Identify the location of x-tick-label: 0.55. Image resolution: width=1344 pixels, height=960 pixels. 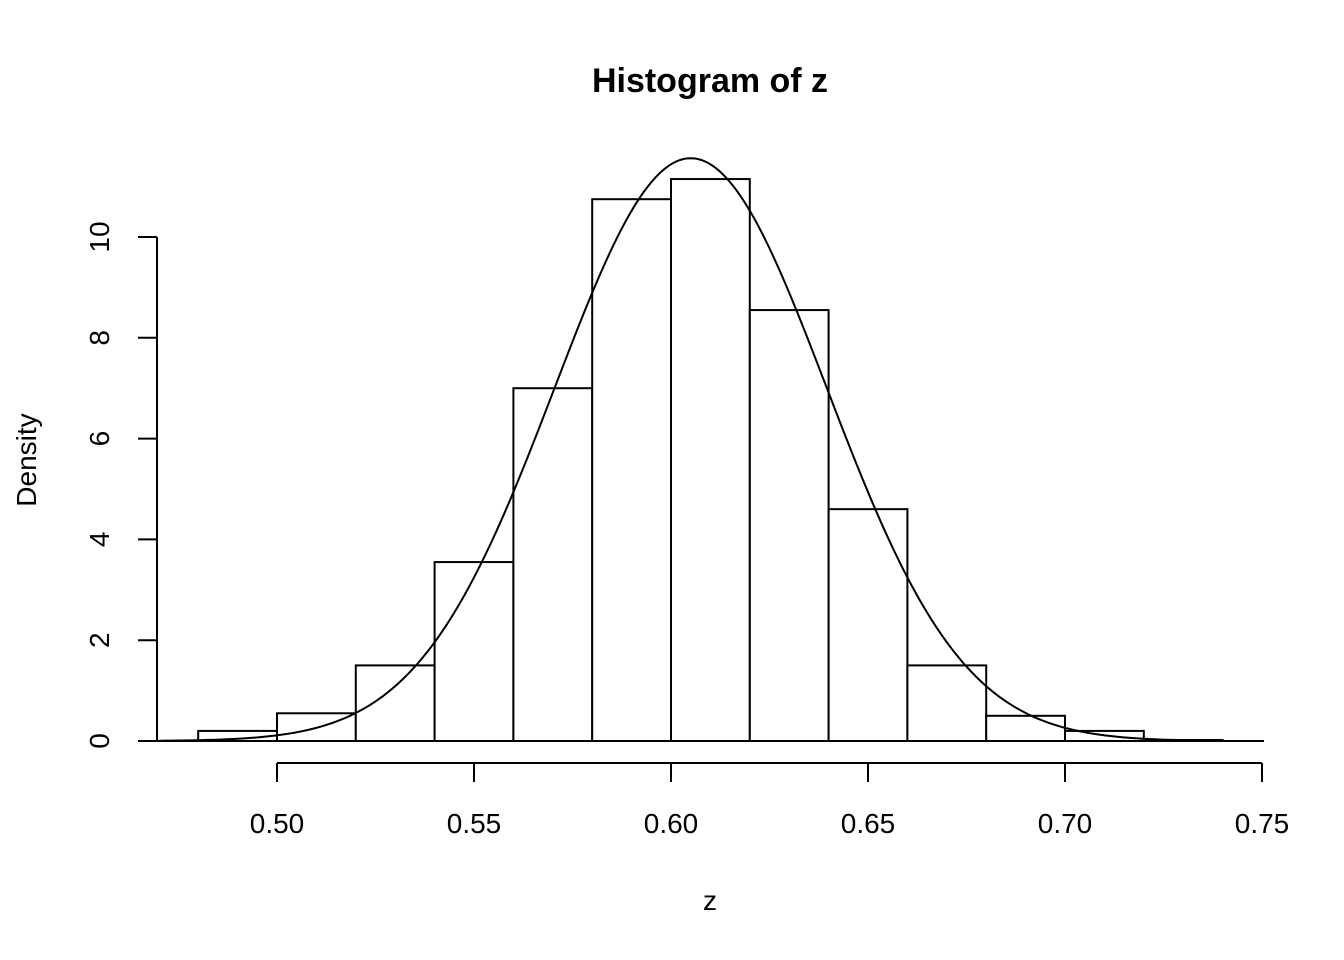
(474, 823).